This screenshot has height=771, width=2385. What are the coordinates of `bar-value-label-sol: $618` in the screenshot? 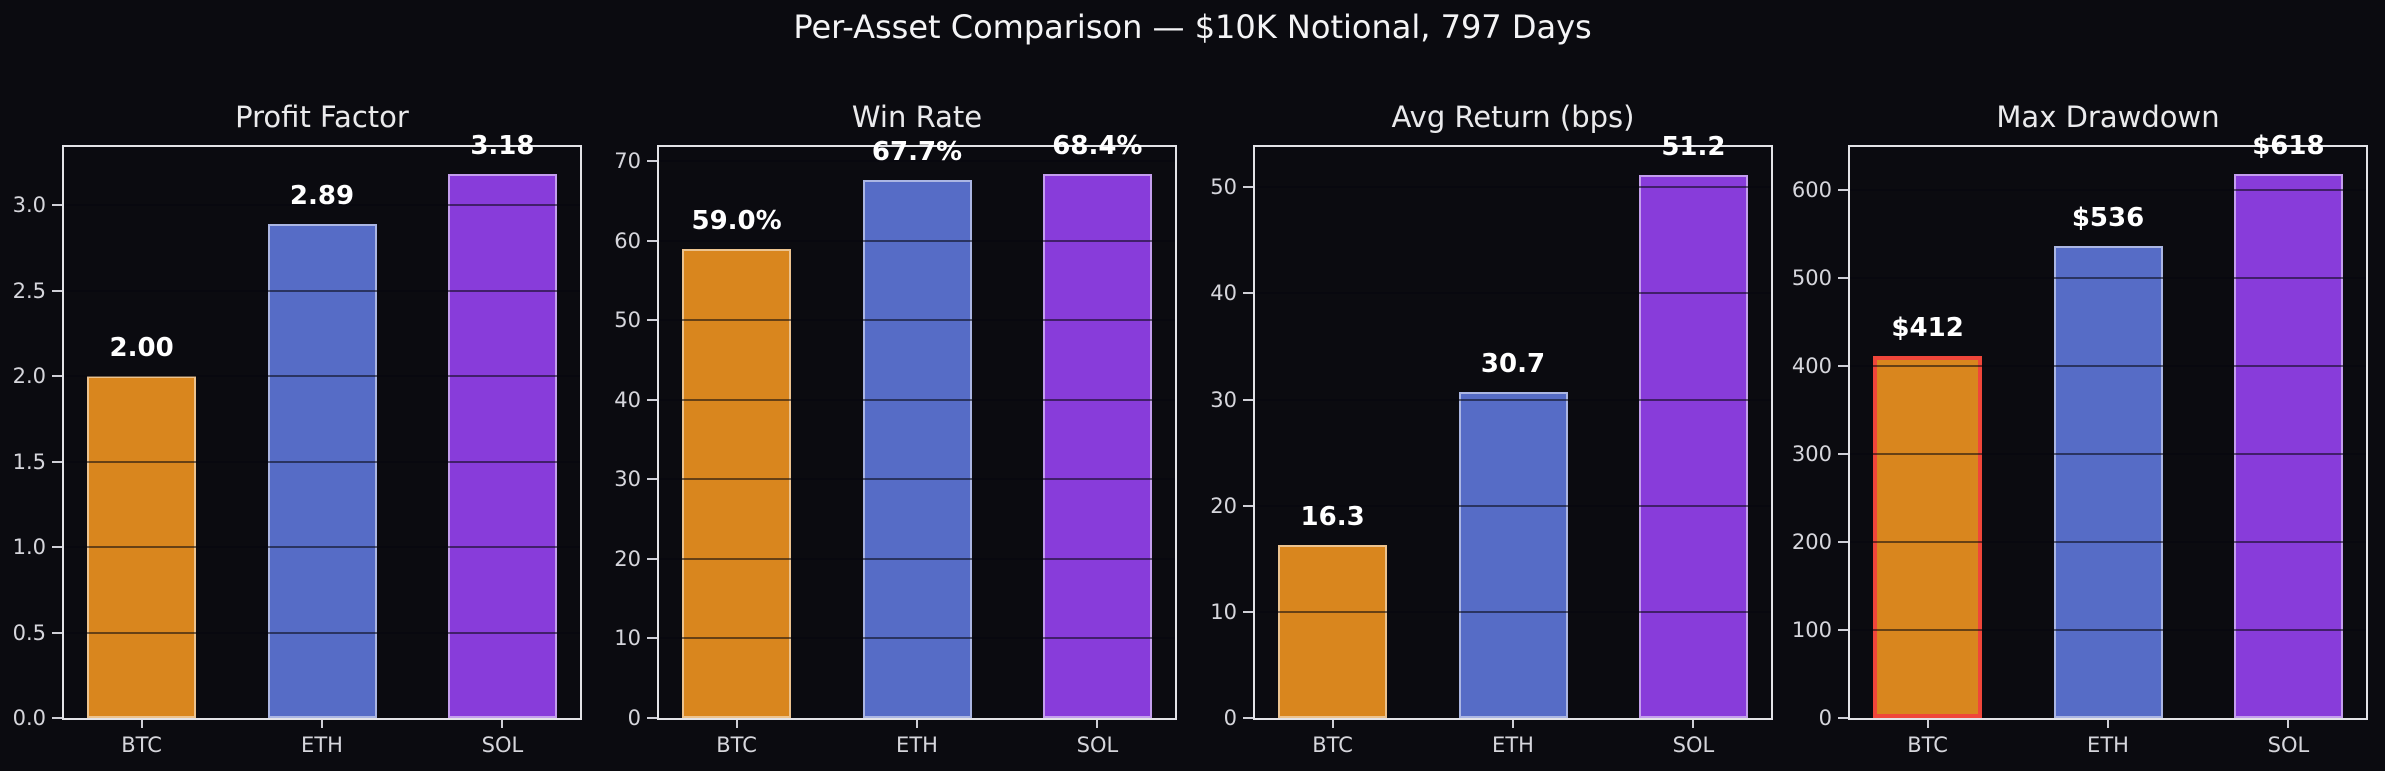 It's located at (2288, 146).